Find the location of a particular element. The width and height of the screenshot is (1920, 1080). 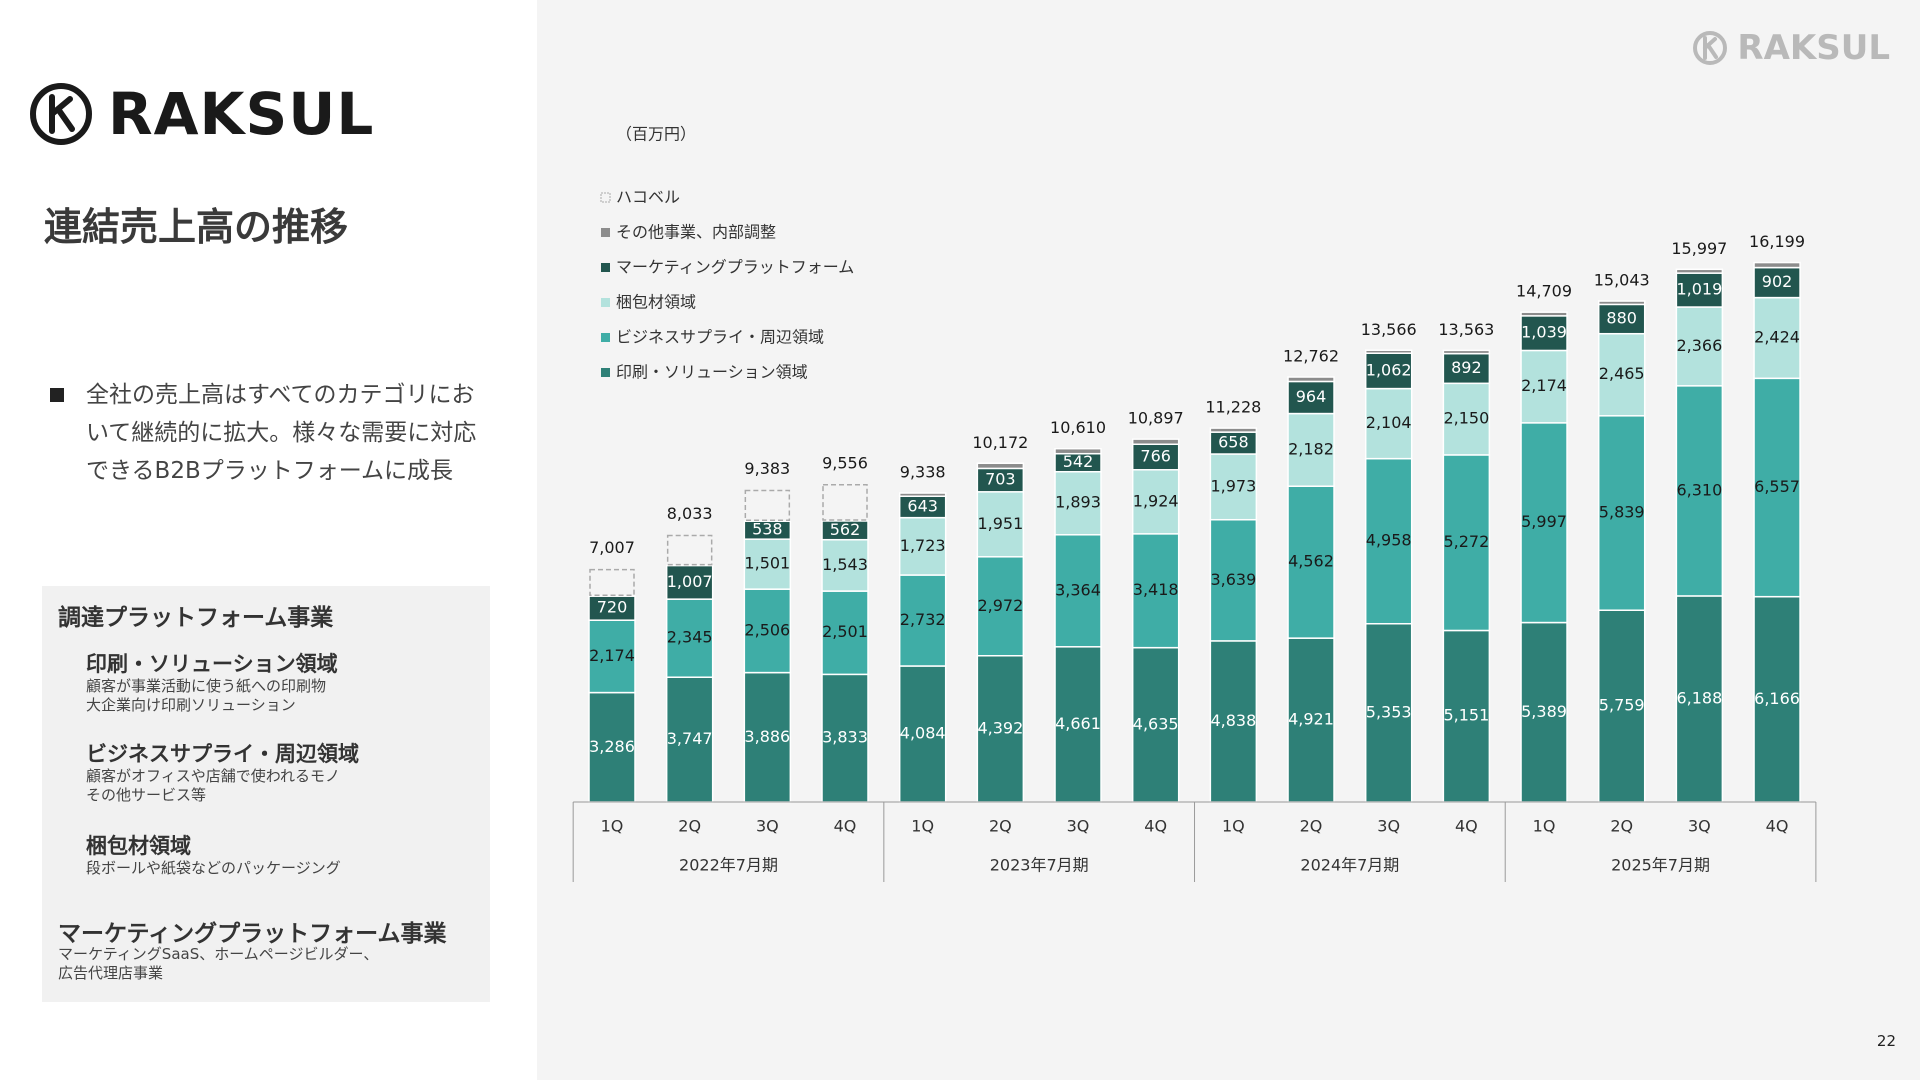

data-label: 3,364 is located at coordinates (1078, 589).